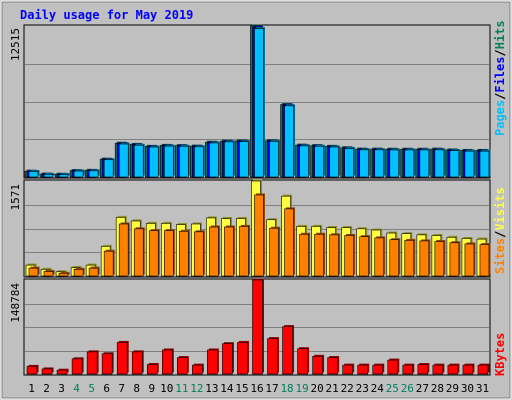  Describe the element at coordinates (422, 388) in the screenshot. I see `day-label: 27` at that location.